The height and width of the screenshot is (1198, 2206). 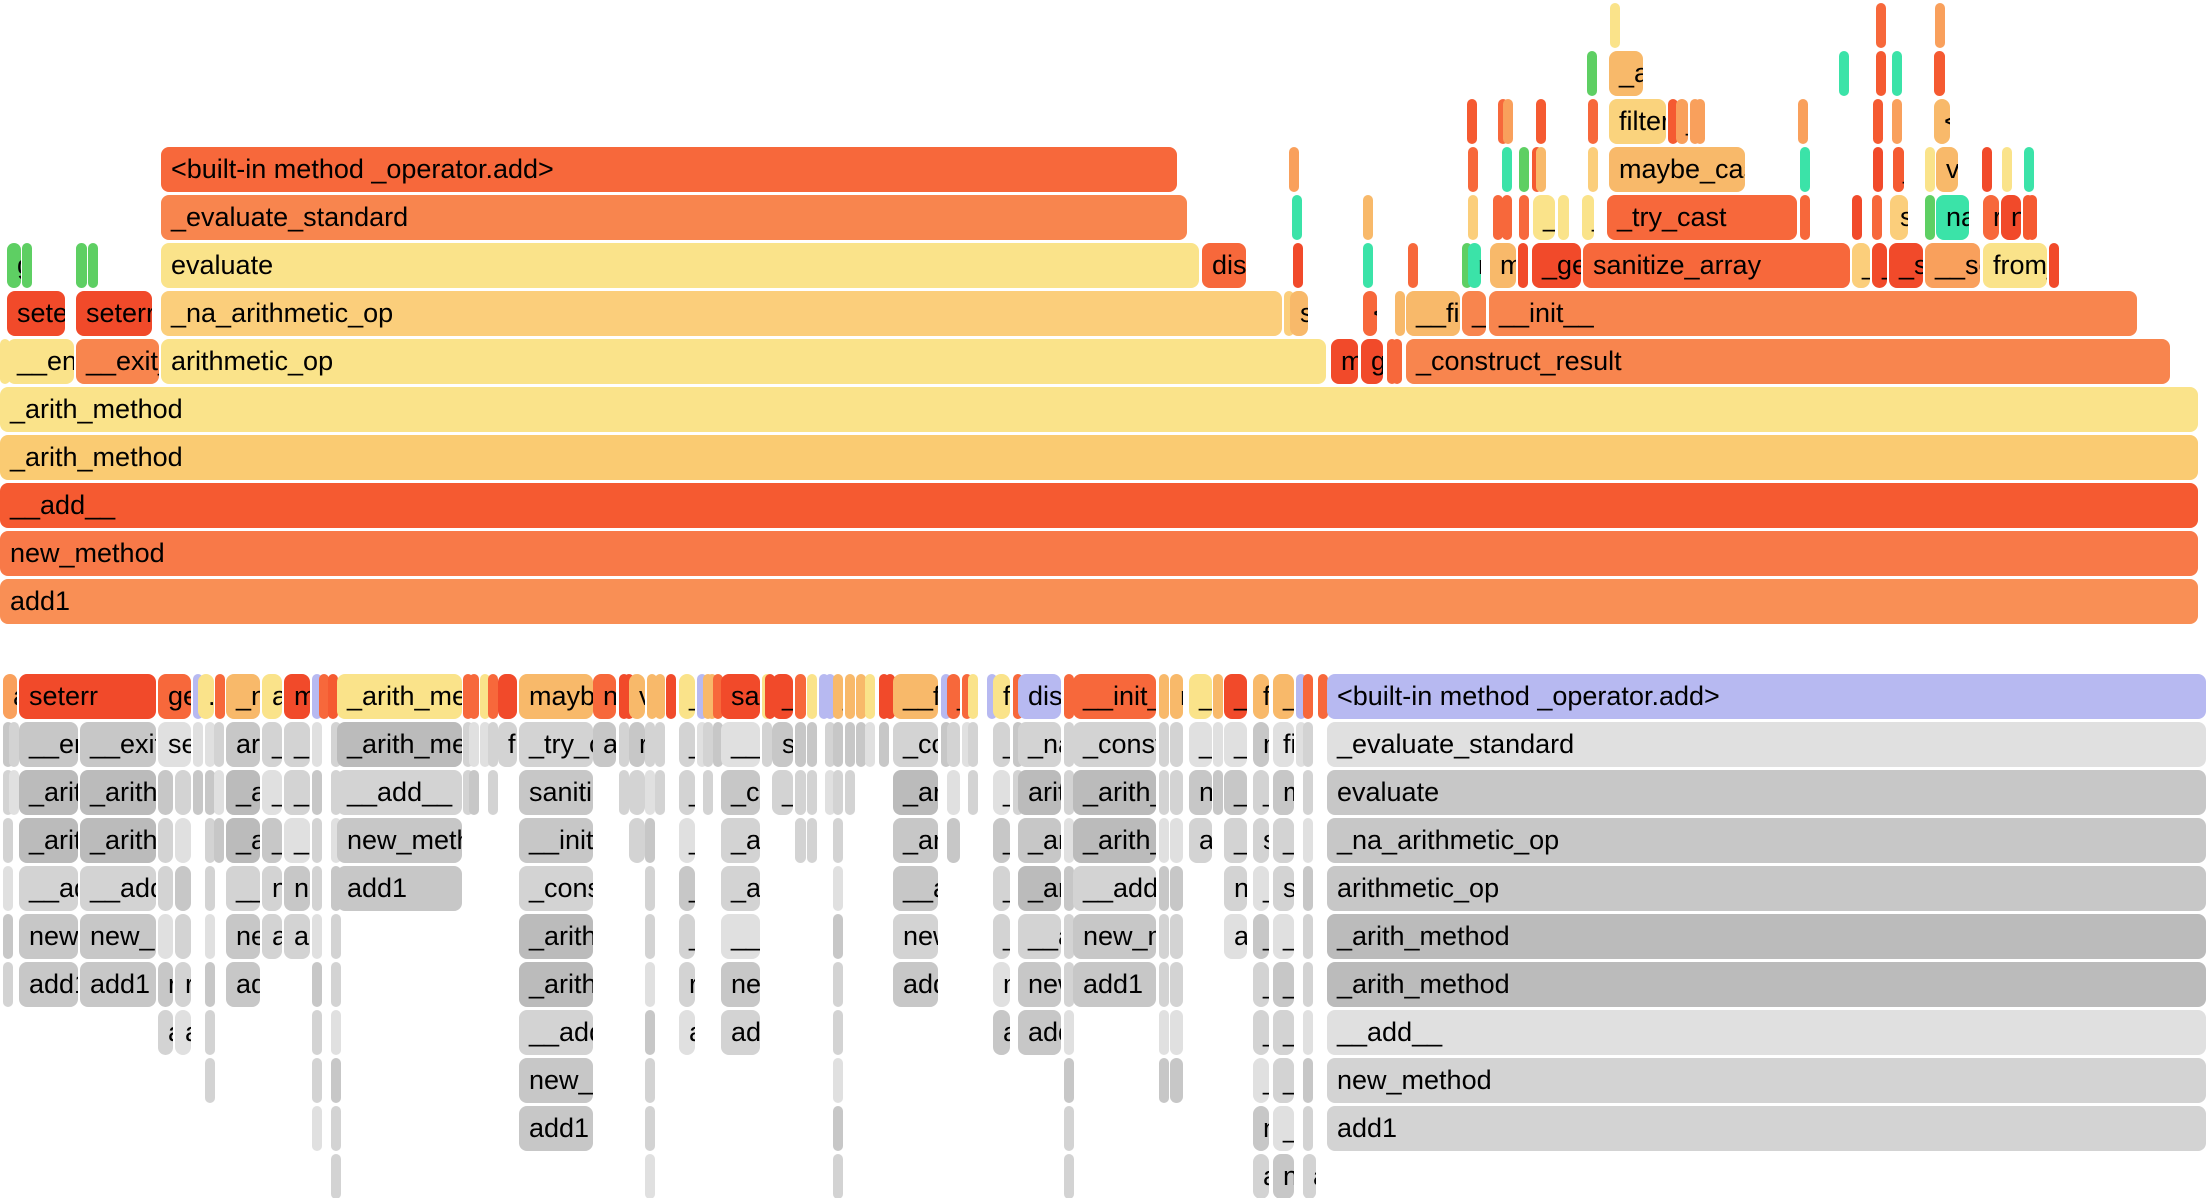 I want to click on flame-frame-evaluate: evaluate, so click(x=1766, y=792).